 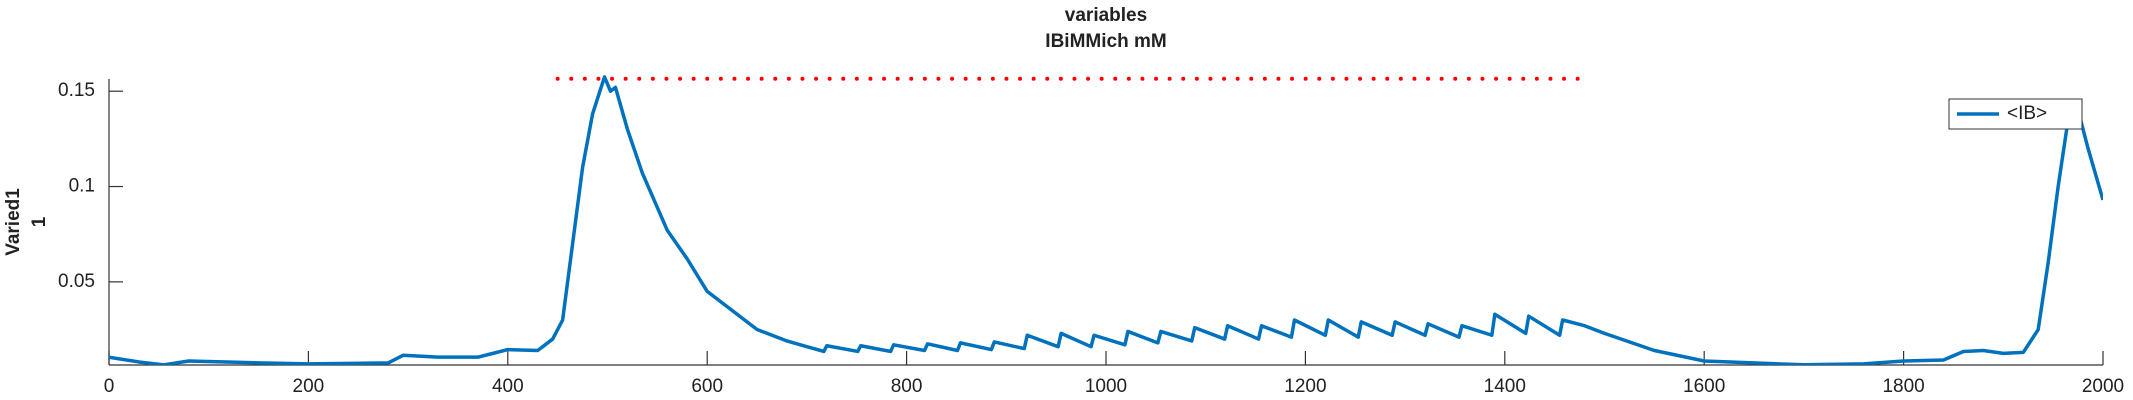 I want to click on legend: <IB>, so click(x=2015, y=114).